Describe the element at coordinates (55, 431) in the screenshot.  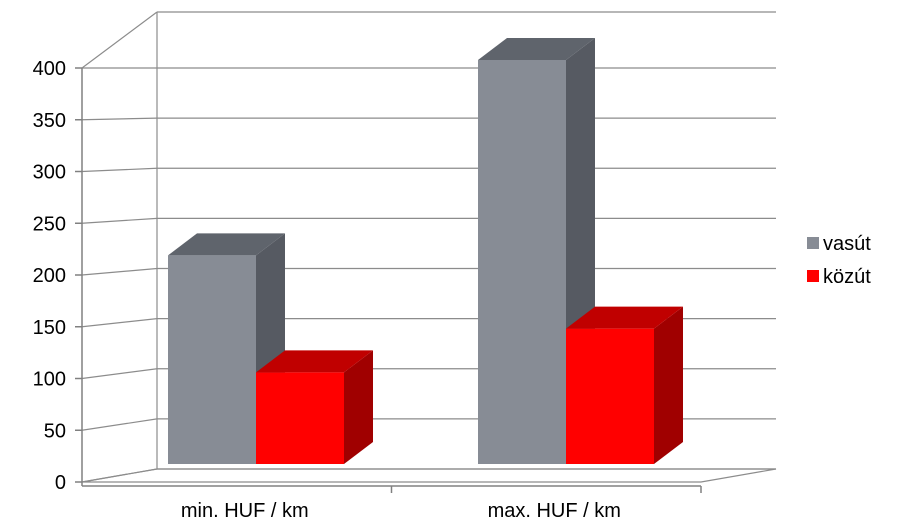
I see `y-tick-label: 50` at that location.